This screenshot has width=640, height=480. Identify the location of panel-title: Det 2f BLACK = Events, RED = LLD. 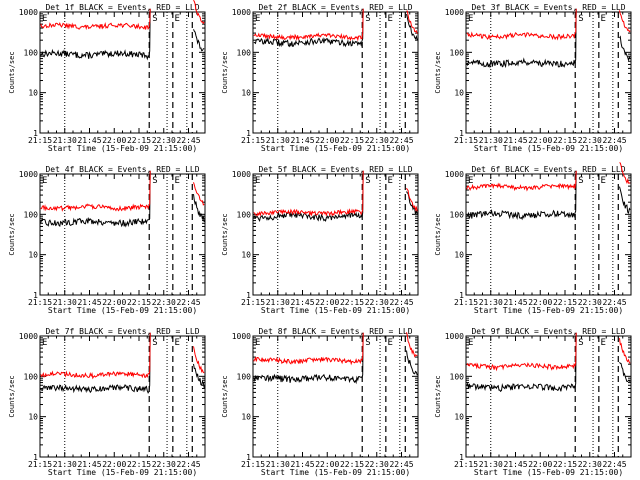
(335, 7).